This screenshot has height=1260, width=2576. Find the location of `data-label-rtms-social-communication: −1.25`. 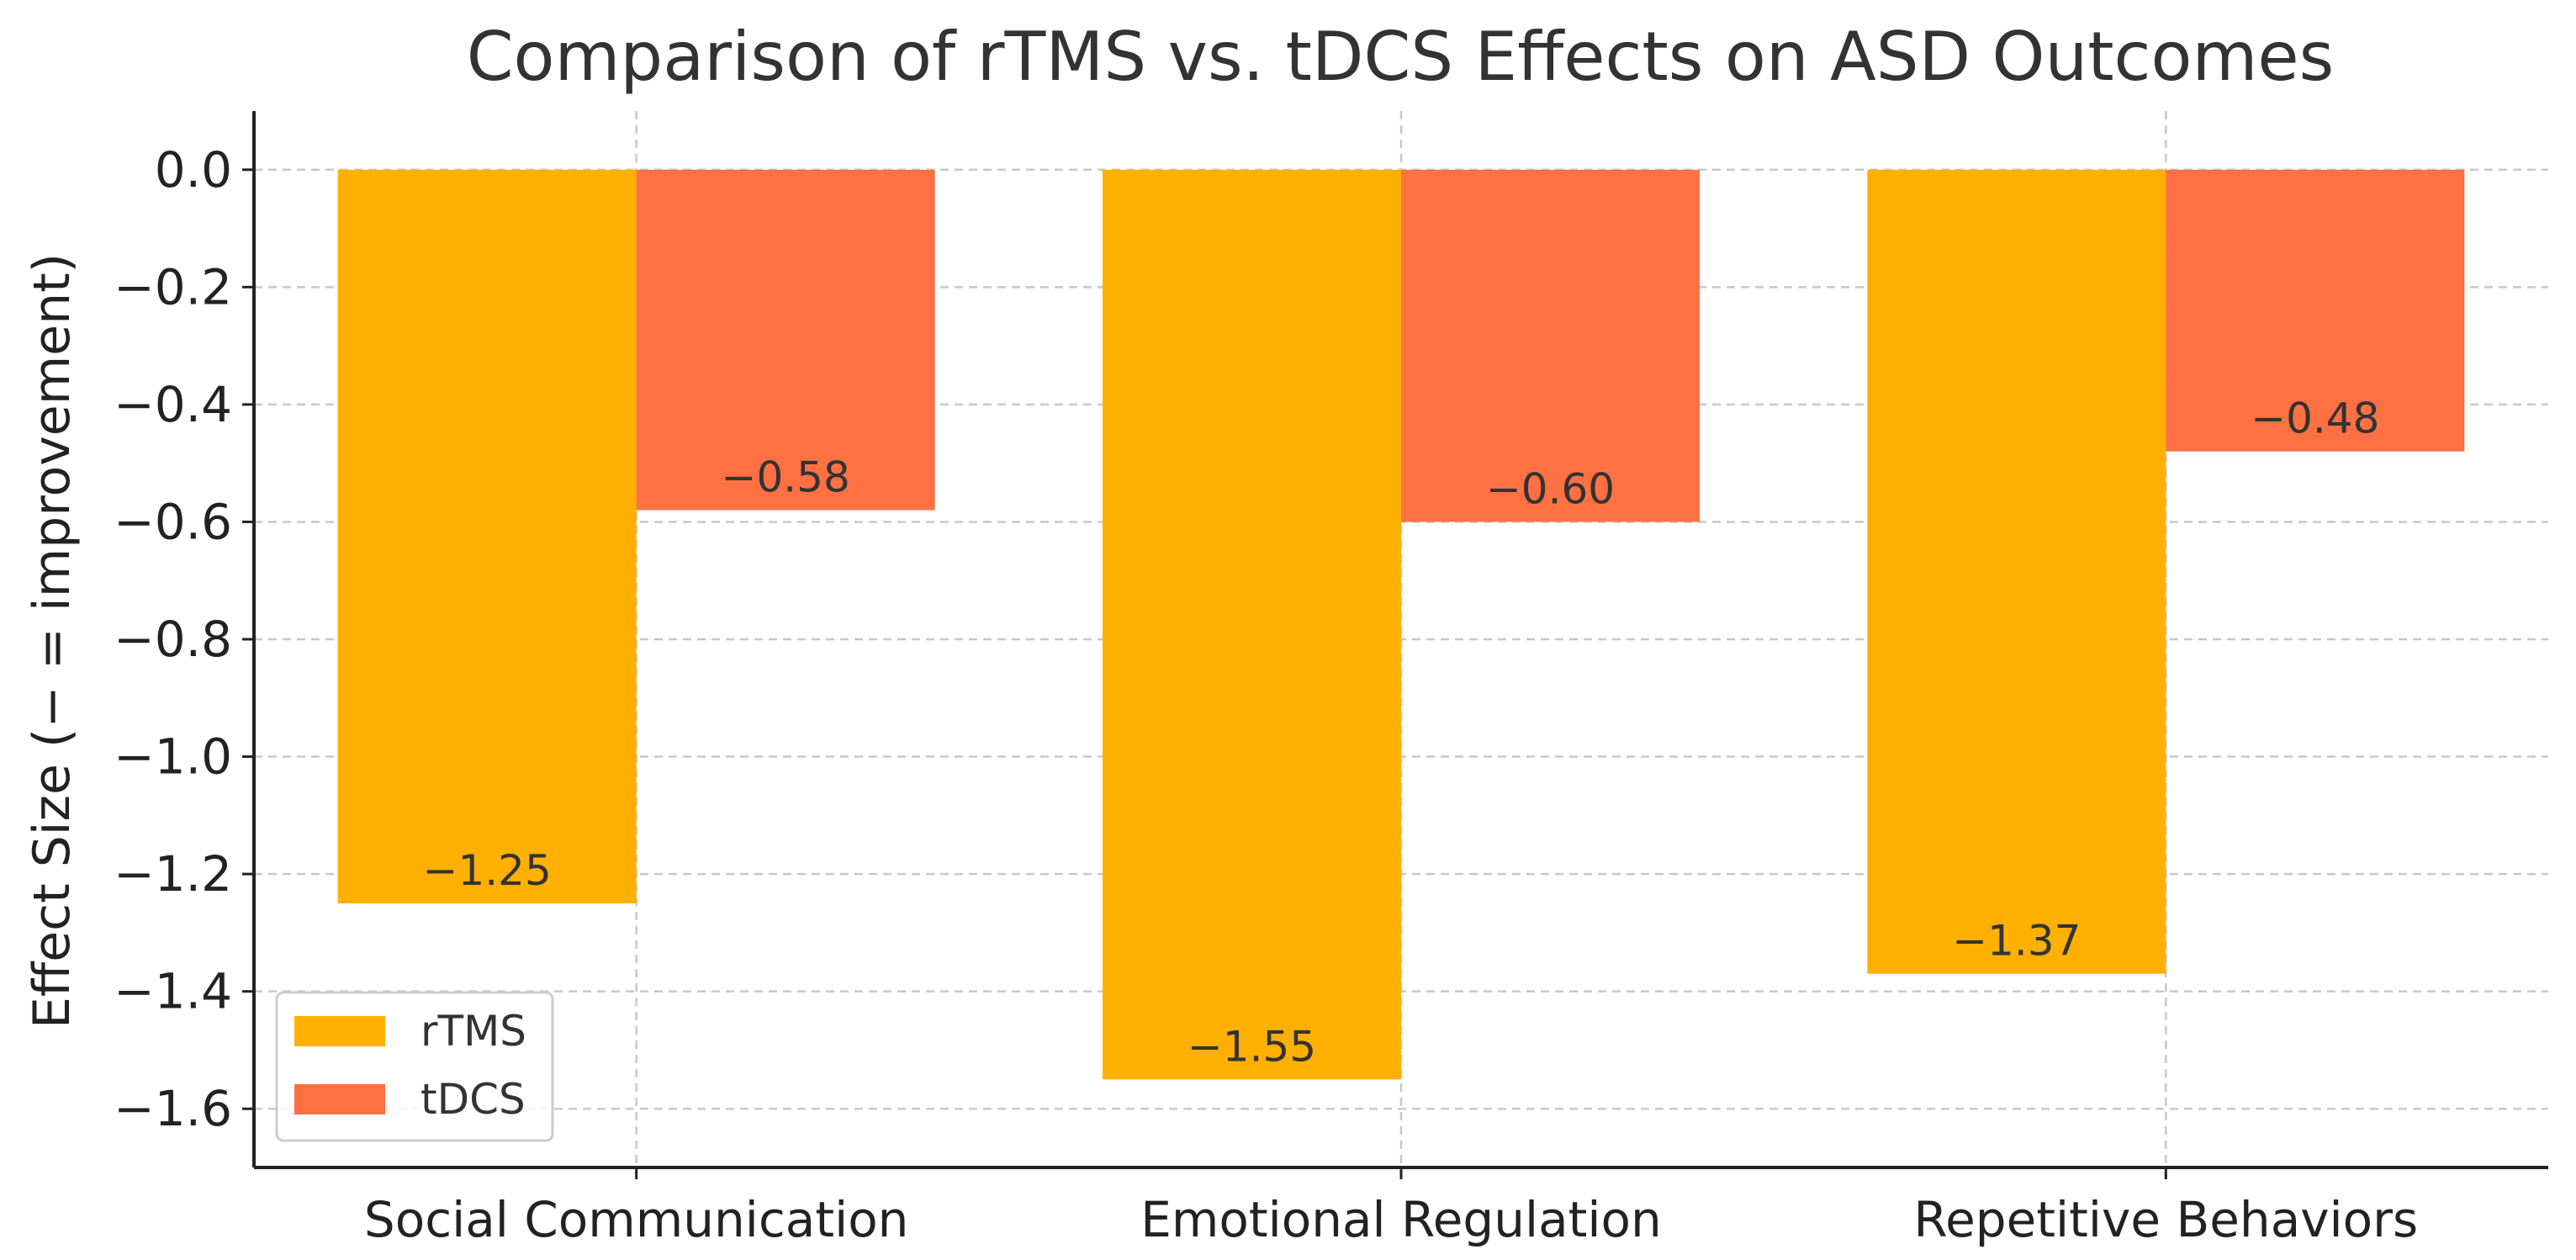

data-label-rtms-social-communication: −1.25 is located at coordinates (487, 870).